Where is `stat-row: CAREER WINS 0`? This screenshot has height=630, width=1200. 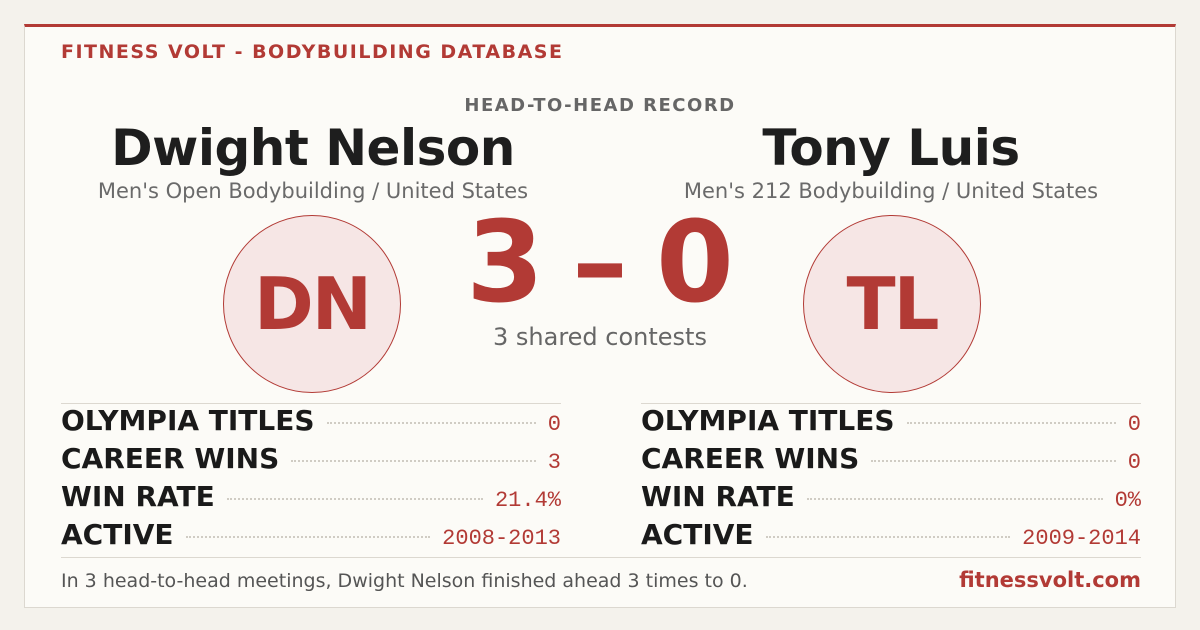 stat-row: CAREER WINS 0 is located at coordinates (891, 461).